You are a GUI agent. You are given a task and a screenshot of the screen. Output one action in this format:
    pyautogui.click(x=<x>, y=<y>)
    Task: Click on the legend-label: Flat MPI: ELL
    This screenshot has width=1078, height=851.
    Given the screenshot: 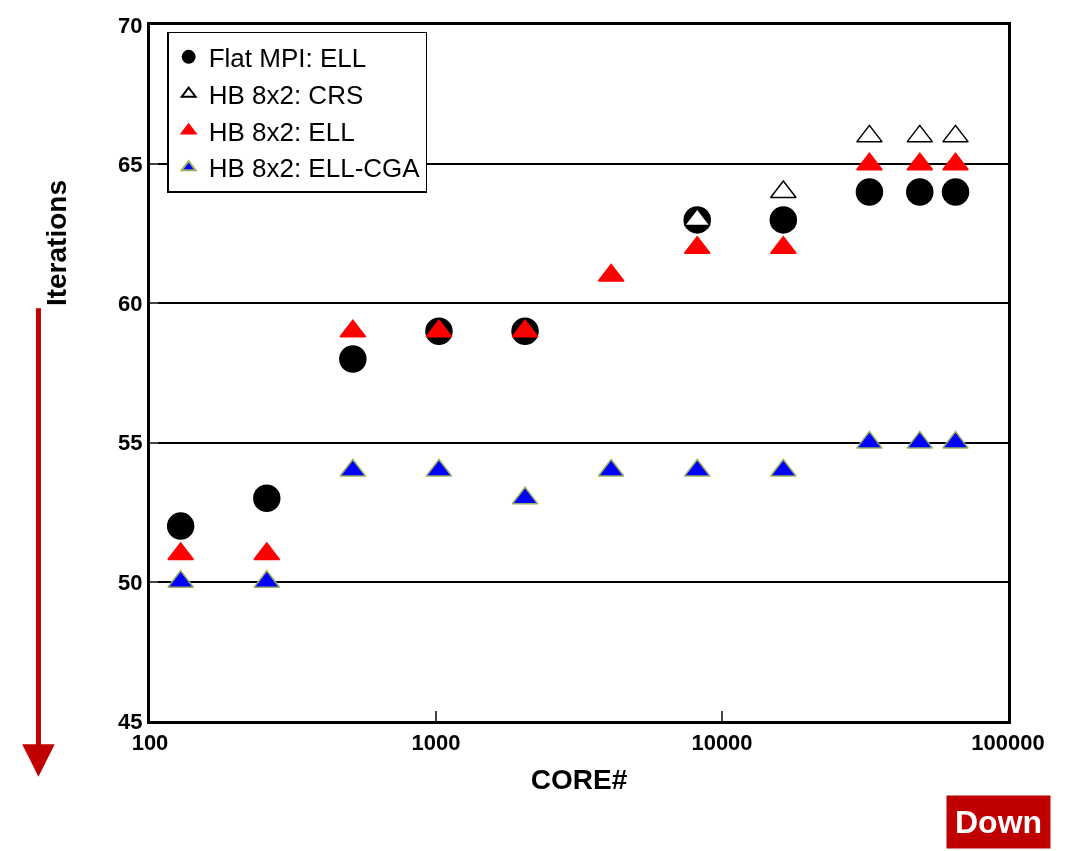 What is the action you would take?
    pyautogui.click(x=287, y=58)
    